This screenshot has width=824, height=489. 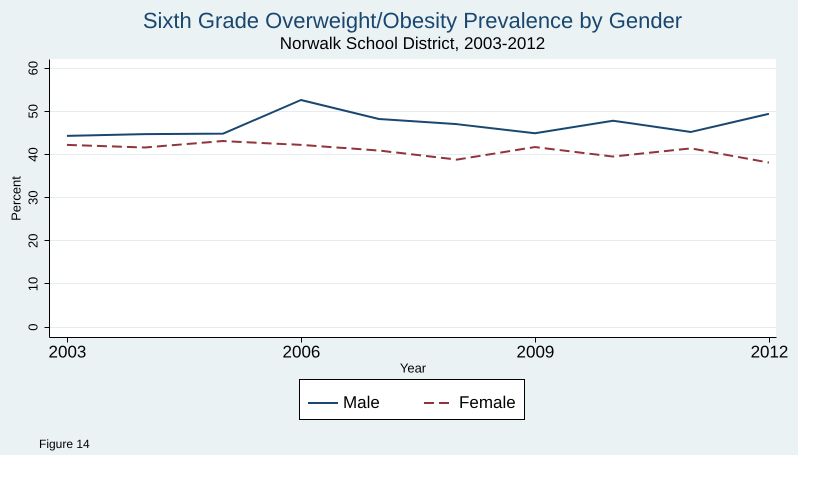 What do you see at coordinates (413, 368) in the screenshot?
I see `x-axis-title: Year` at bounding box center [413, 368].